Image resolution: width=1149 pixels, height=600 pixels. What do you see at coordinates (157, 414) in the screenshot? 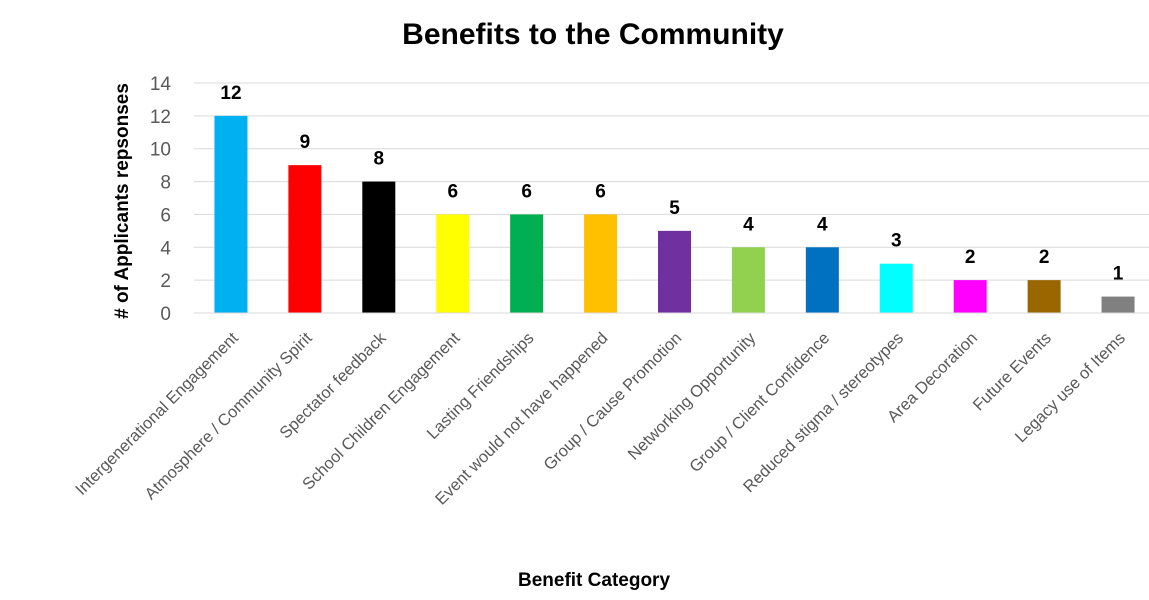
I see `x-tick-label: Intergenerational Engagement` at bounding box center [157, 414].